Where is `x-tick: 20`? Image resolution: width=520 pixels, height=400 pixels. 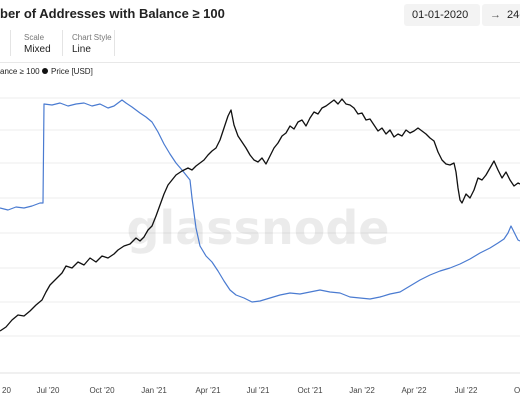
x-tick: 20 is located at coordinates (6, 390).